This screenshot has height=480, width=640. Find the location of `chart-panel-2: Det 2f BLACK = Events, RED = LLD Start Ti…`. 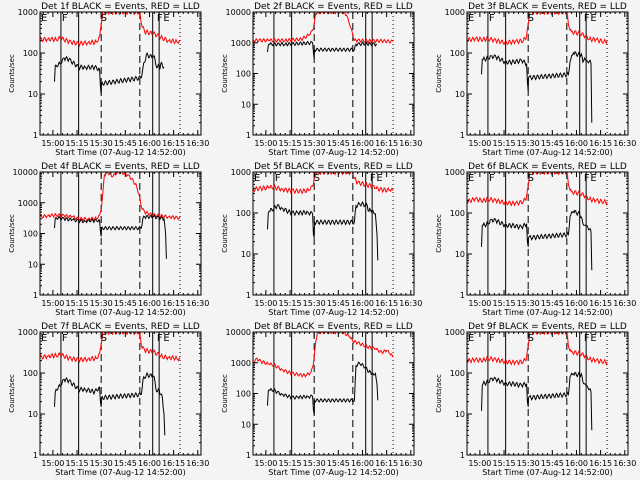

chart-panel-2: Det 2f BLACK = Events, RED = LLD Start Ti… is located at coordinates (321, 79).